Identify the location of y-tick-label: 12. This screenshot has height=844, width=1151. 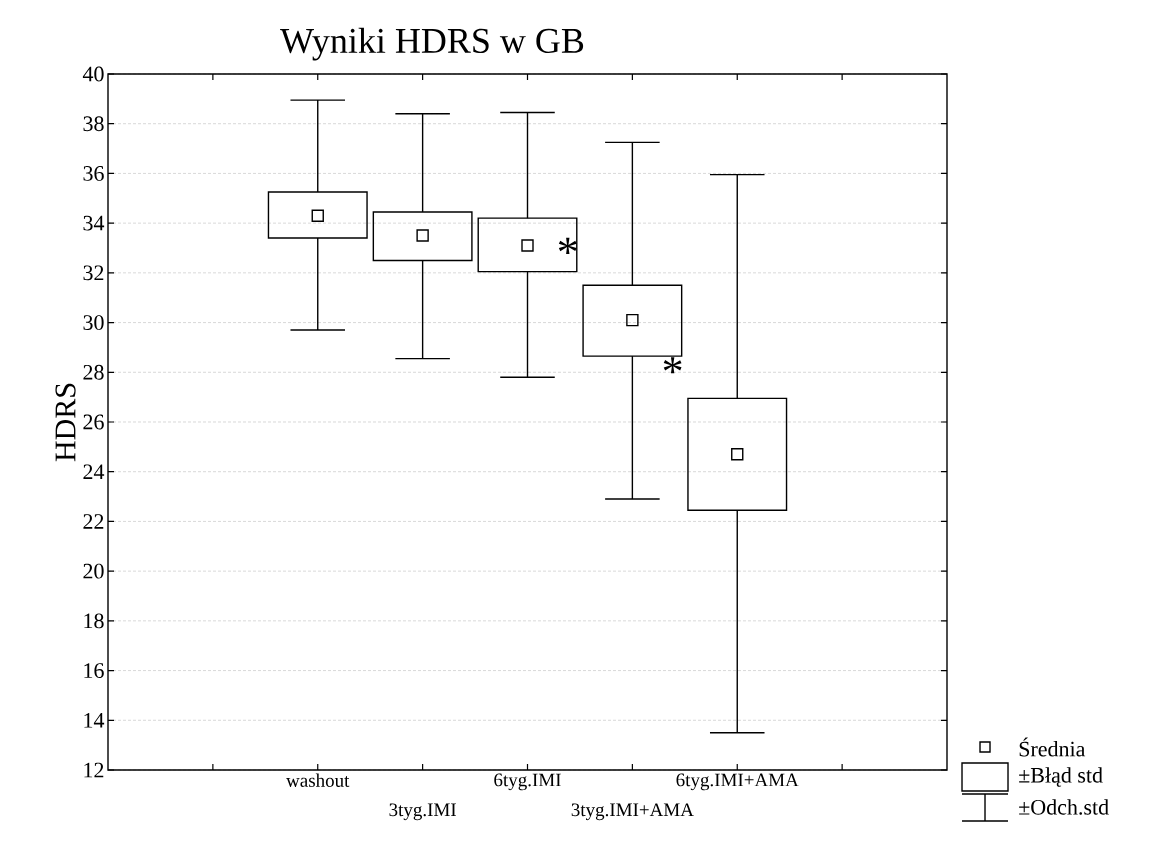
(94, 770).